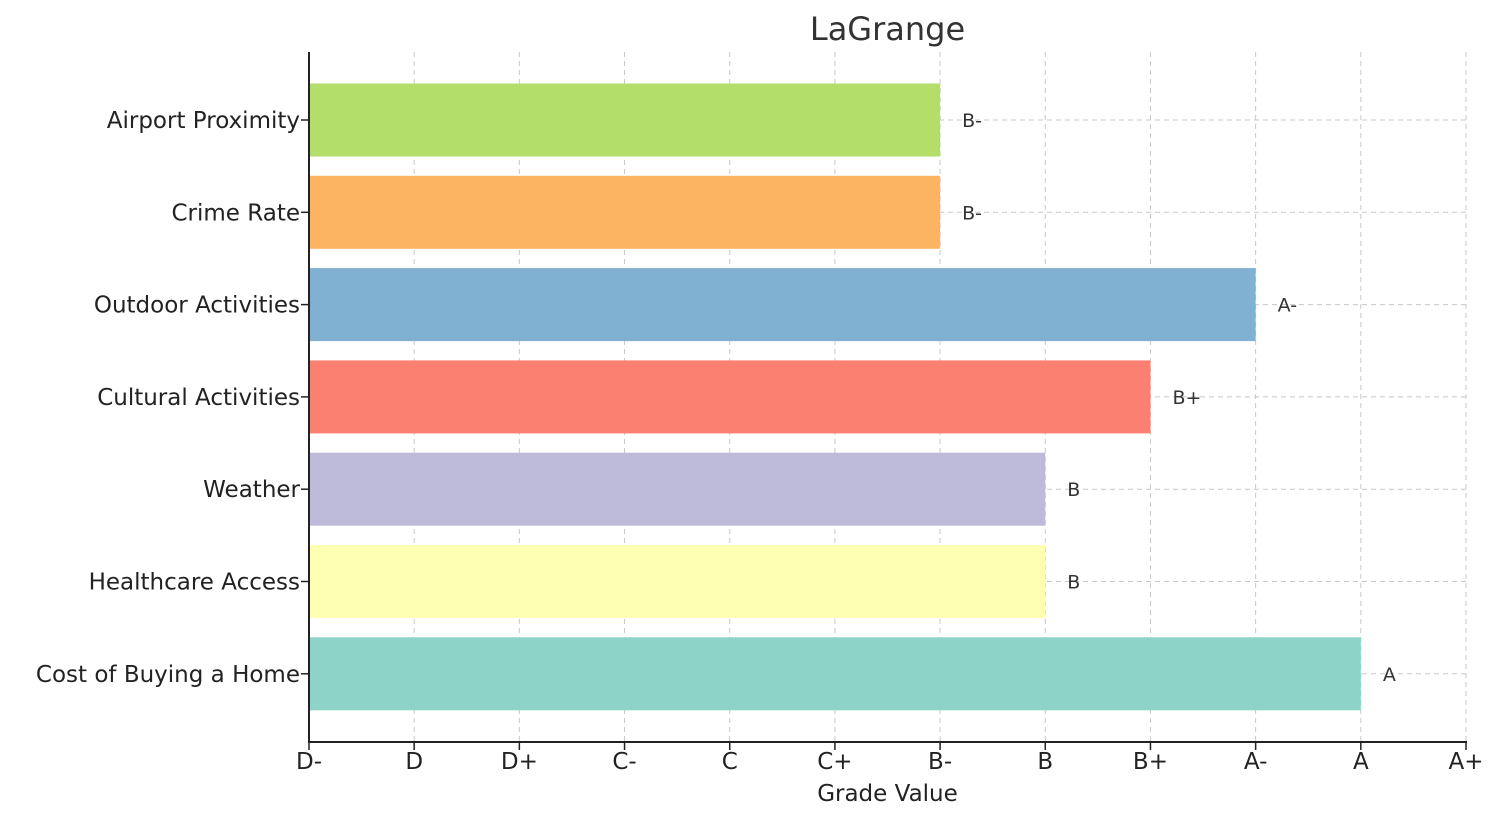 This screenshot has height=822, width=1500. Describe the element at coordinates (414, 762) in the screenshot. I see `x-tick-label: D` at that location.